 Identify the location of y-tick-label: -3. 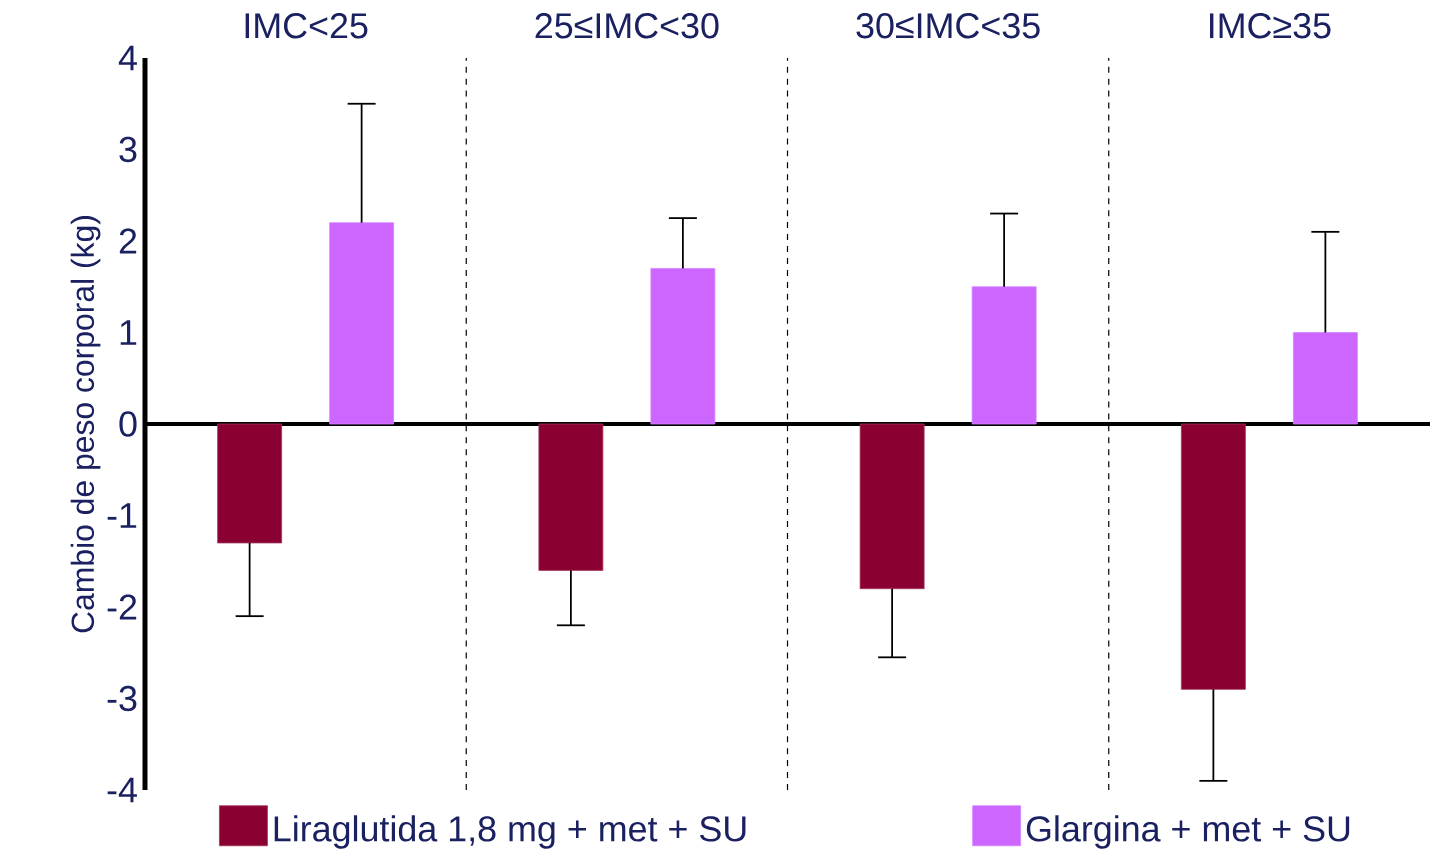
(122, 698).